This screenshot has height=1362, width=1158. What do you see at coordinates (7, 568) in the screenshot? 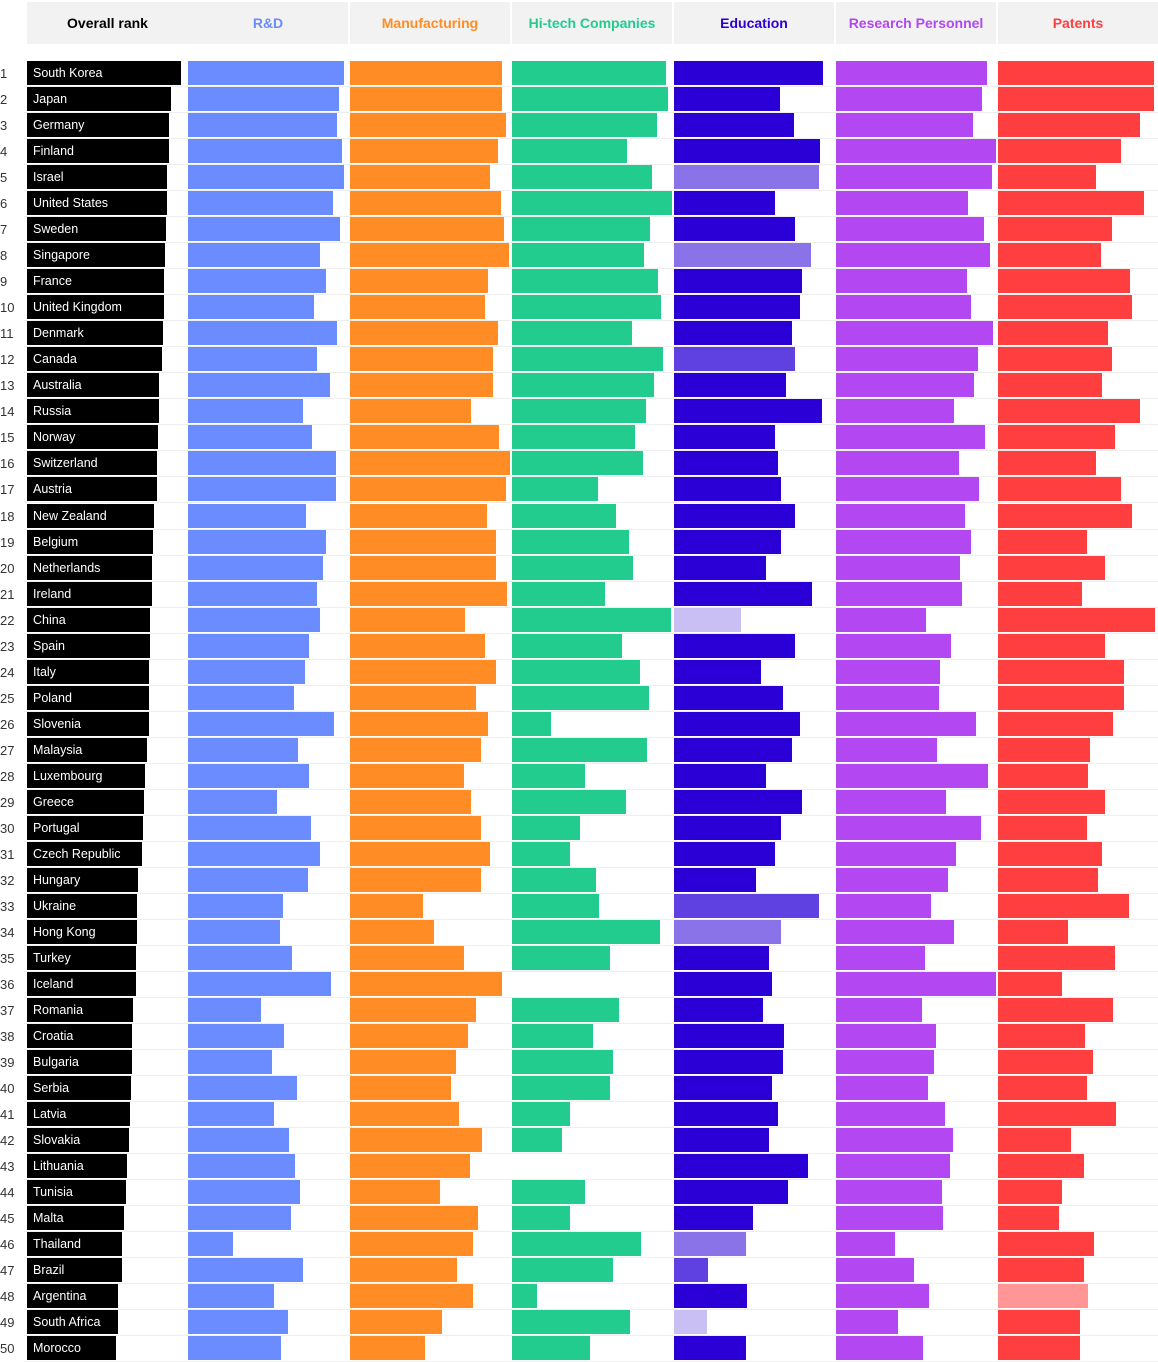
I see `rank-label: 20` at bounding box center [7, 568].